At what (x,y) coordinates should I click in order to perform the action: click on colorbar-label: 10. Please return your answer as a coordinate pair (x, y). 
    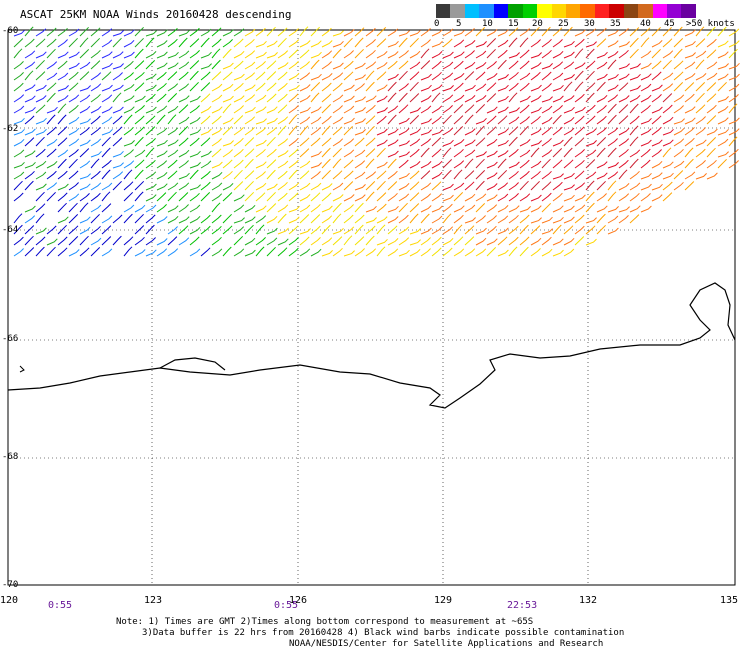
    Looking at the image, I should click on (487, 24).